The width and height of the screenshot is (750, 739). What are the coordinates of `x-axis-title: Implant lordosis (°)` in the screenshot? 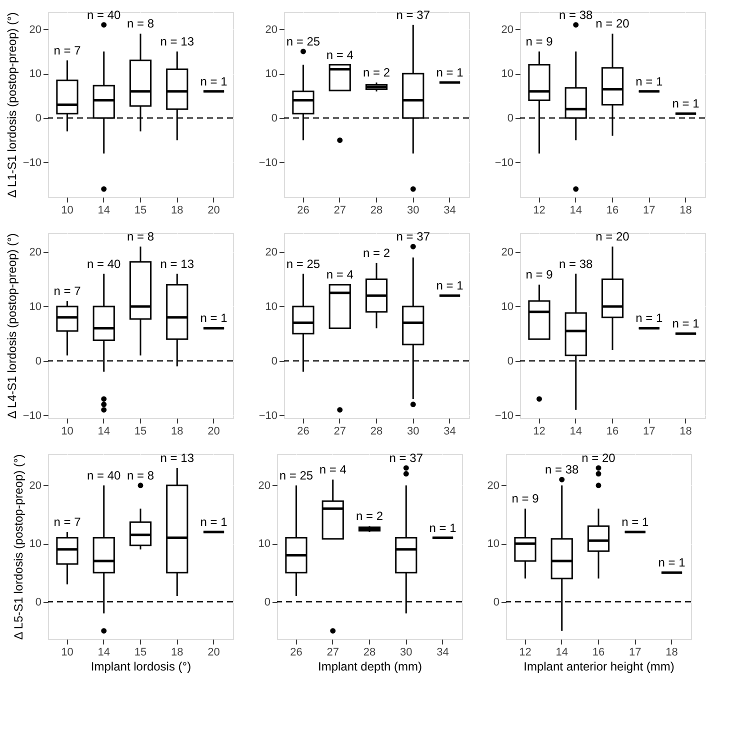 It's located at (141, 667).